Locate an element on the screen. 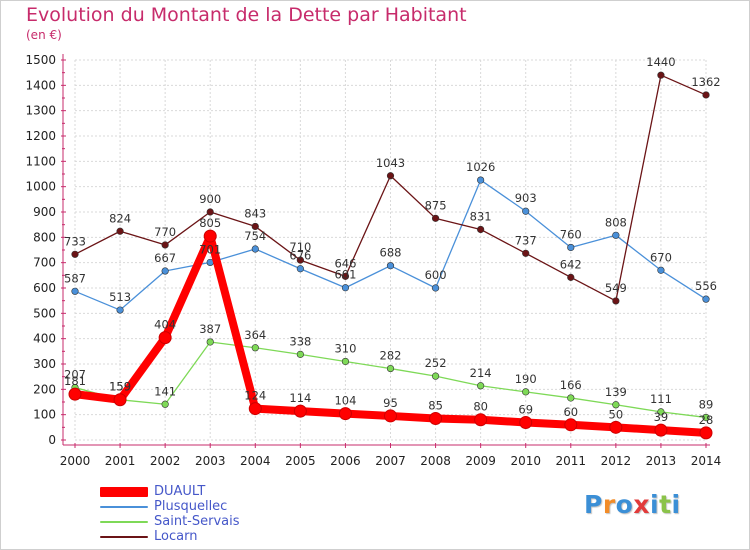  data-label: 587 is located at coordinates (75, 278).